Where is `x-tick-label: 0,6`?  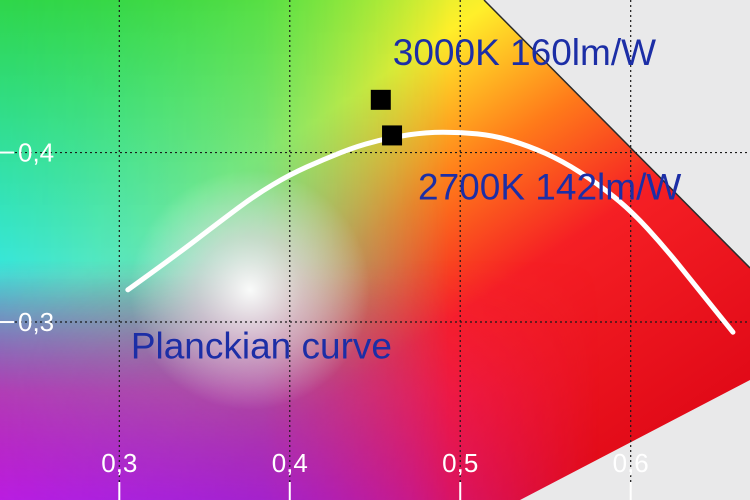
x-tick-label: 0,6 is located at coordinates (631, 463).